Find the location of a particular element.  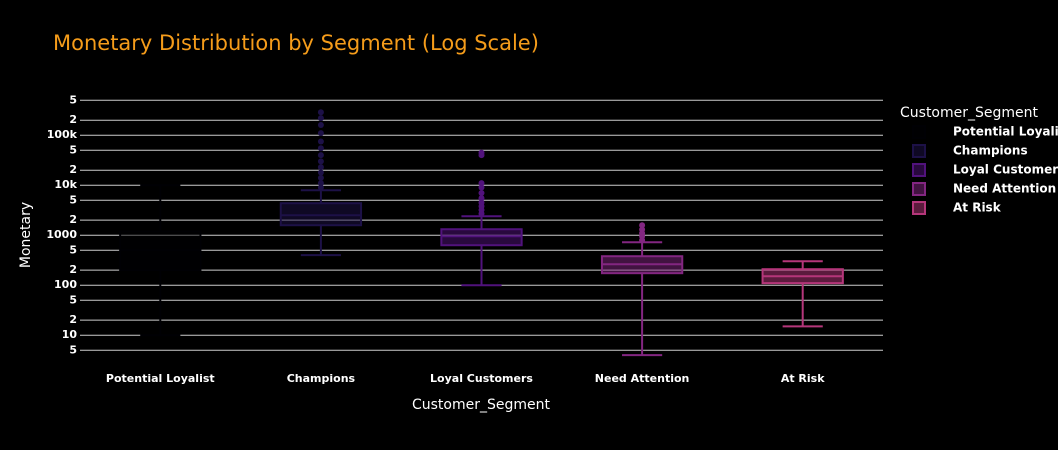

y-tick-label: 10 is located at coordinates (70, 334).